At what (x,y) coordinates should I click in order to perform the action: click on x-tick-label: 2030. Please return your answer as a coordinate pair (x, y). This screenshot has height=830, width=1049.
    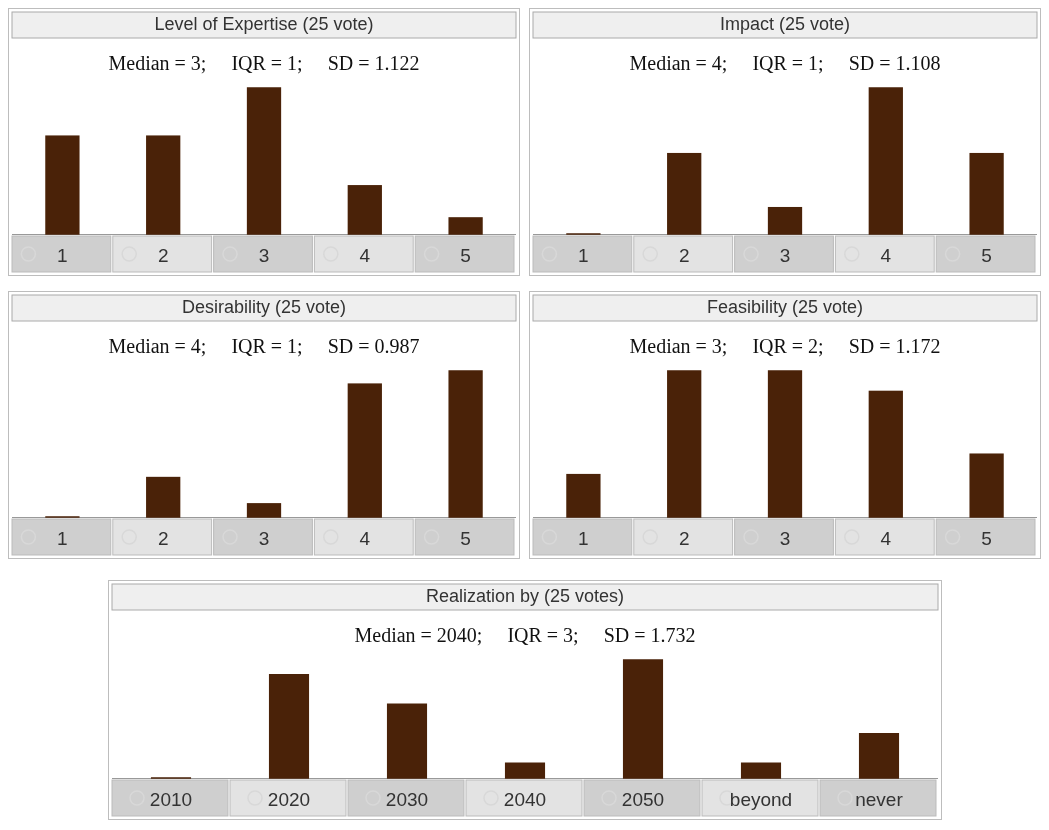
    Looking at the image, I should click on (407, 799).